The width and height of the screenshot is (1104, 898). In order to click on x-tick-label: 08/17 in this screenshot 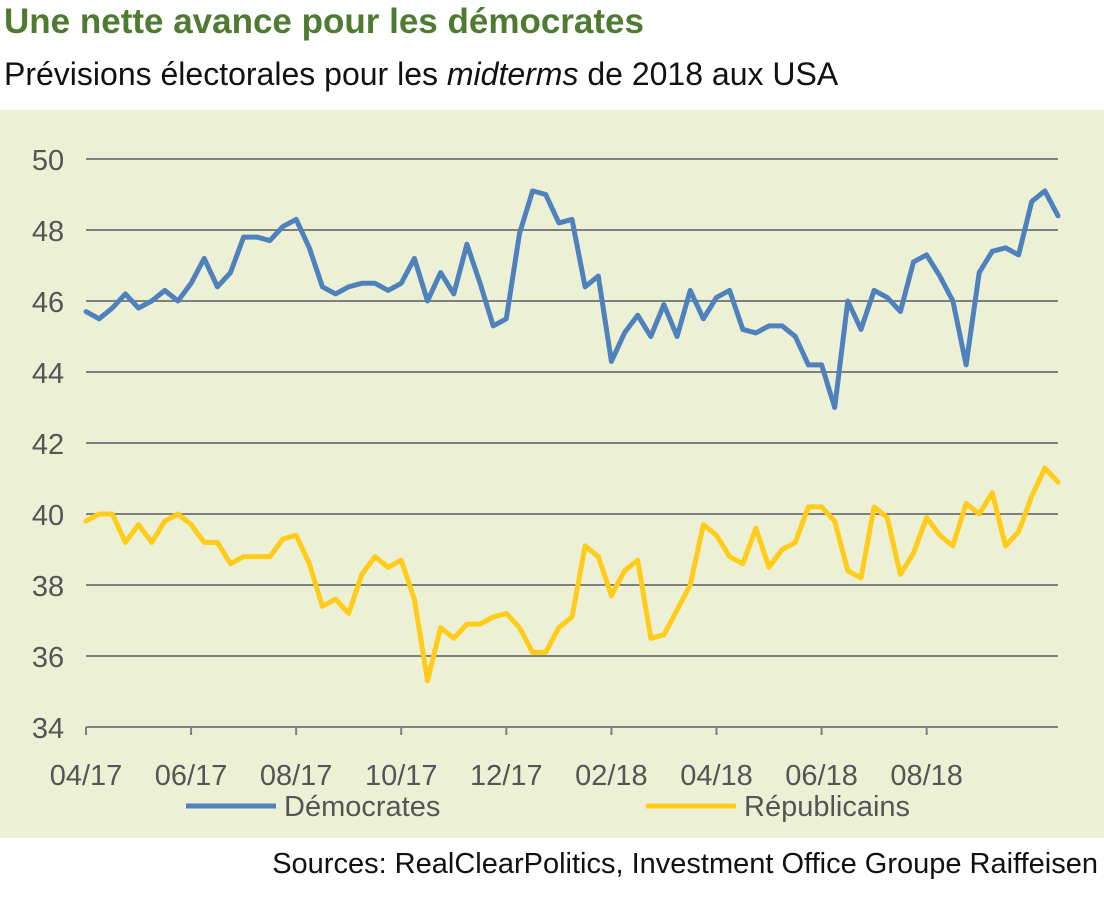, I will do `click(296, 776)`.